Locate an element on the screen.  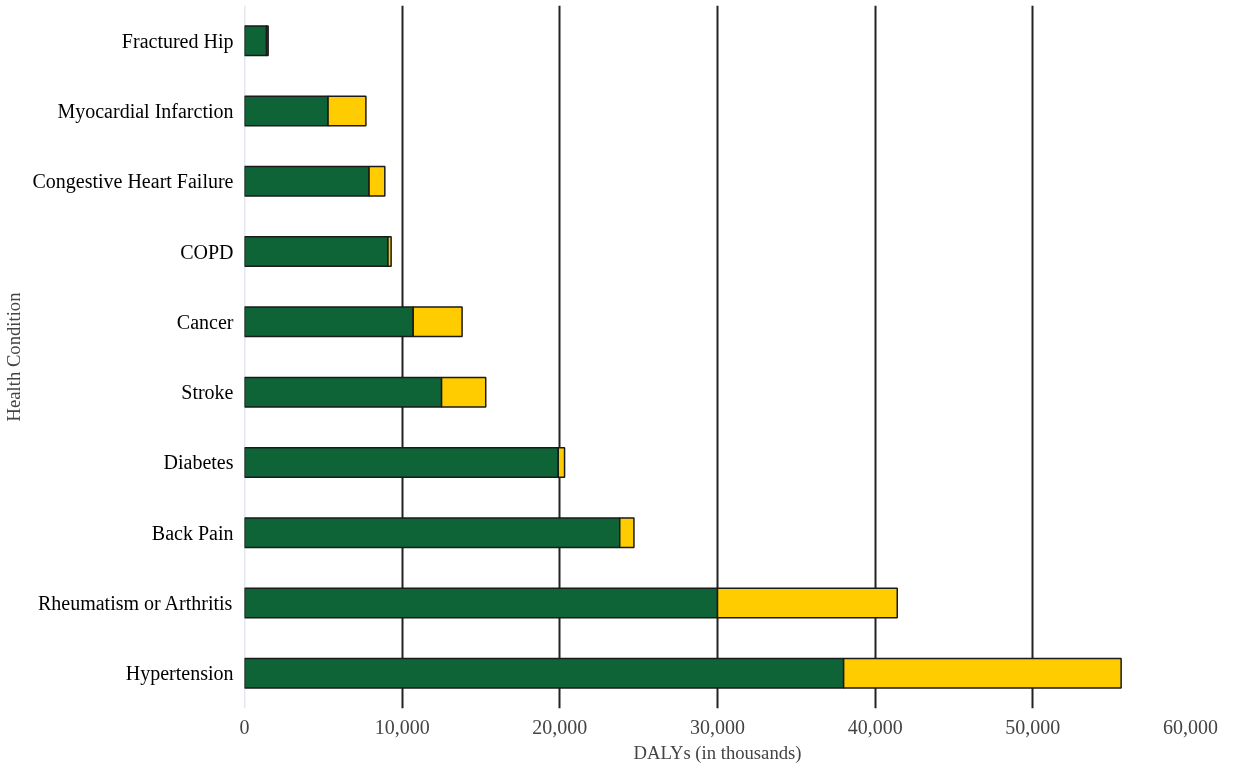
x-tick-label: 60,000 is located at coordinates (1190, 726).